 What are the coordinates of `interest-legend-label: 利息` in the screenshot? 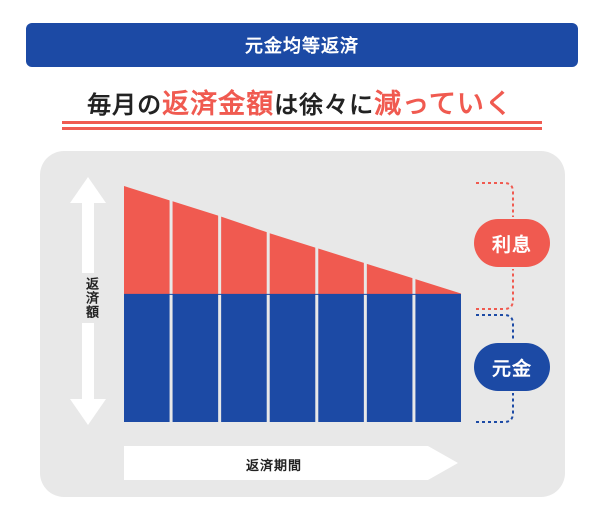 It's located at (511, 244).